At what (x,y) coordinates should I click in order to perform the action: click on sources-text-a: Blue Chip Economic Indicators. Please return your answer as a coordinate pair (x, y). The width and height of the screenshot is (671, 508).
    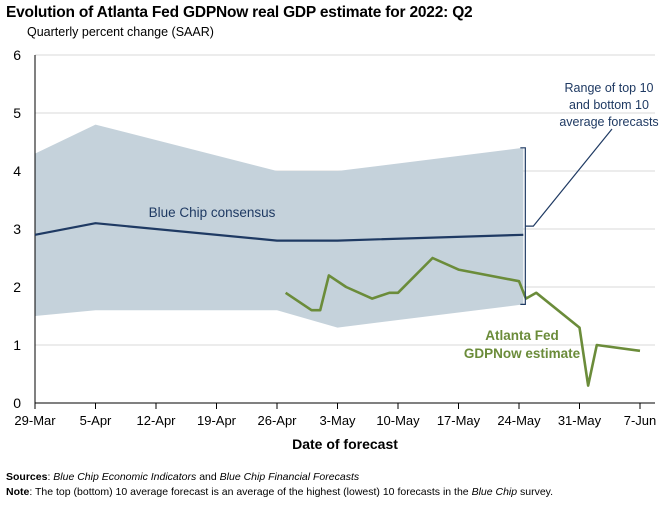
    Looking at the image, I should click on (125, 477).